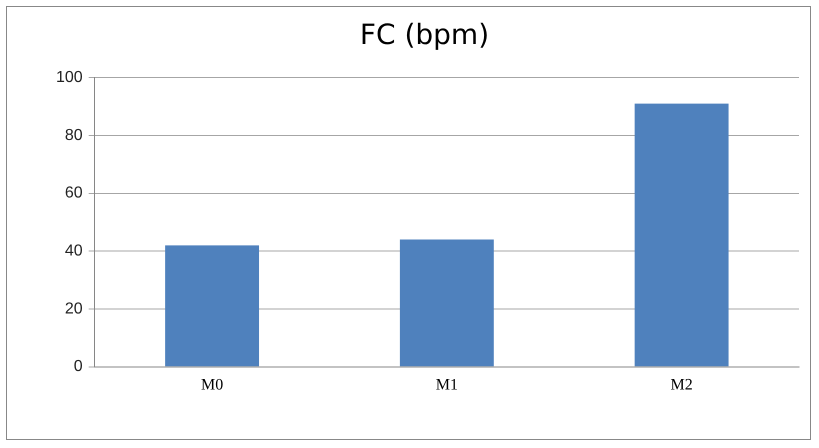 This screenshot has height=448, width=819. What do you see at coordinates (73, 193) in the screenshot?
I see `y-tick-label: 60` at bounding box center [73, 193].